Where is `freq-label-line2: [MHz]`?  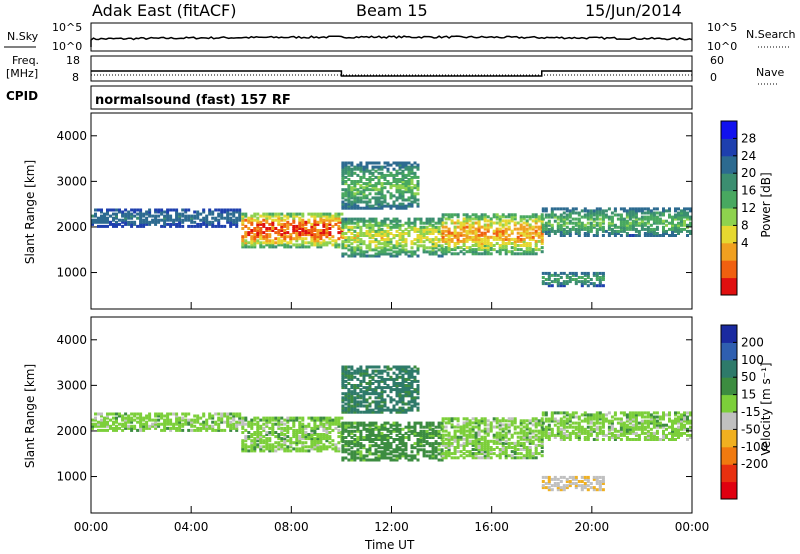
freq-label-line2: [MHz] is located at coordinates (22, 73).